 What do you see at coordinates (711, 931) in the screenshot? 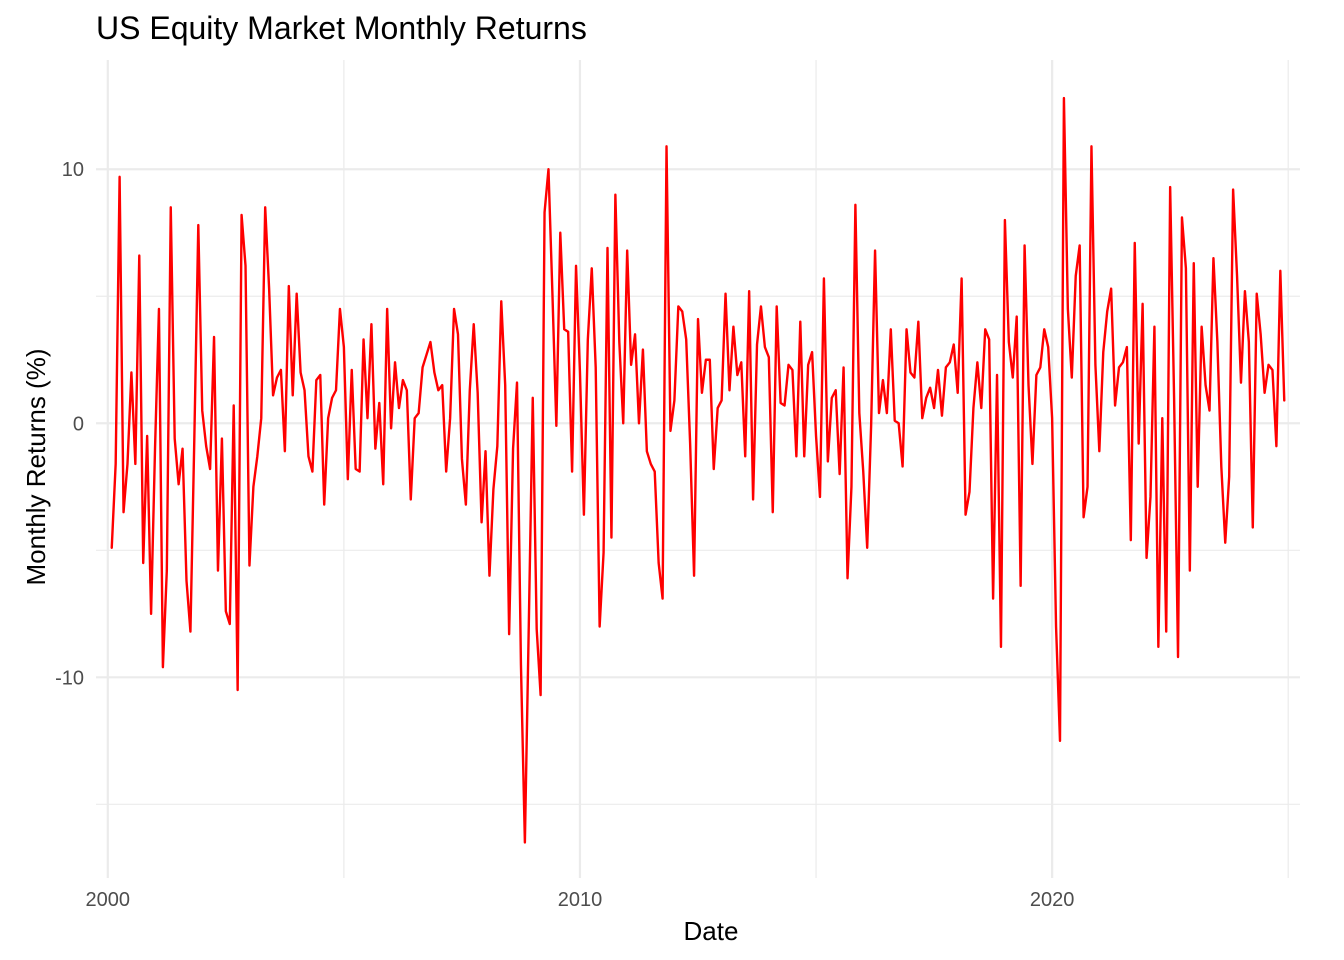
I see `x-axis-label: Date` at bounding box center [711, 931].